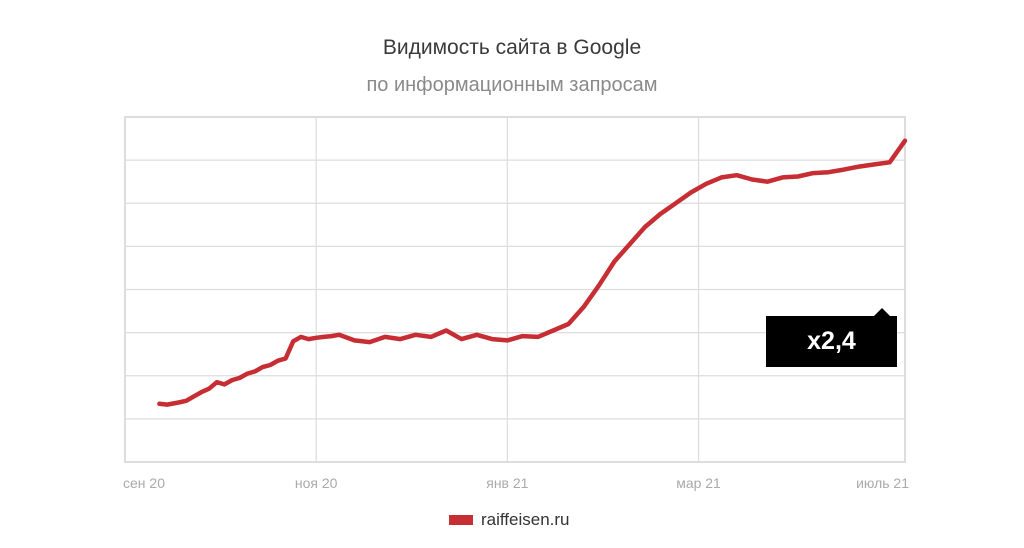  What do you see at coordinates (507, 483) in the screenshot?
I see `x-tick-label: янв 21` at bounding box center [507, 483].